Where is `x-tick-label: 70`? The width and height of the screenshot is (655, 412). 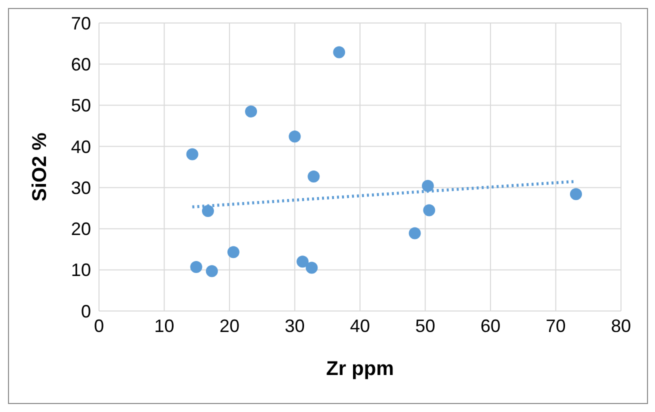
x-tick-label: 70 is located at coordinates (556, 326).